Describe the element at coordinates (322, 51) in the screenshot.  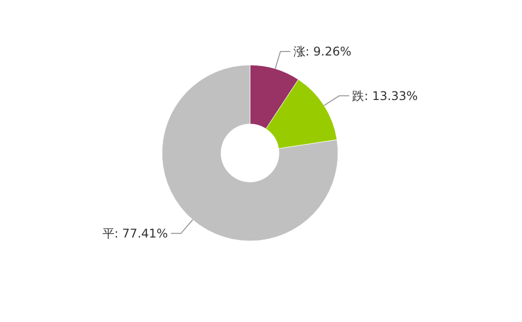
I see `slice-label: 涨: 9.26%` at that location.